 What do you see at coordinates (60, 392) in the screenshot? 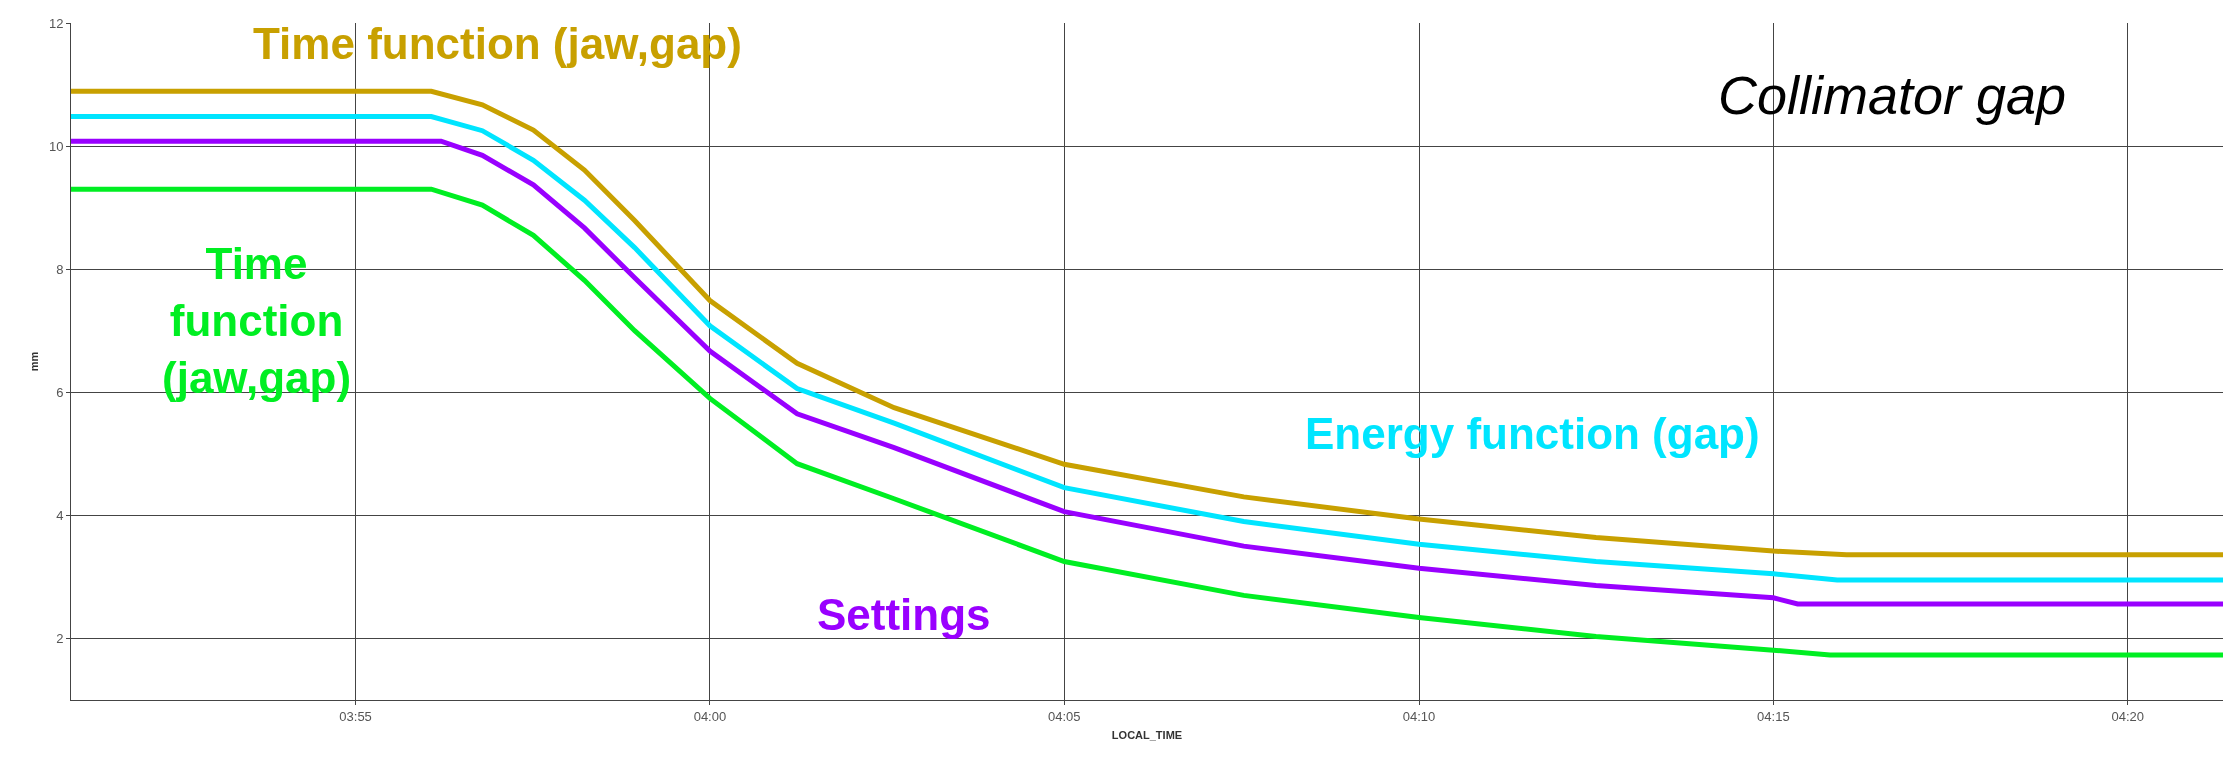
I see `y-tick-label: 6` at bounding box center [60, 392].